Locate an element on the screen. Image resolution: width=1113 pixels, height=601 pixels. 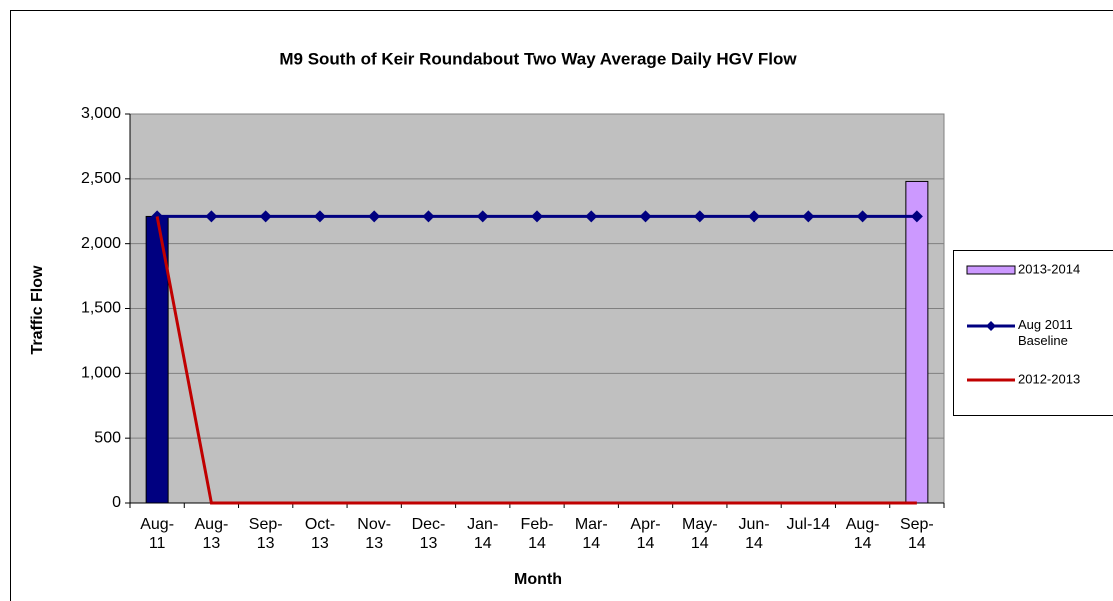
x-tick-label: May-14 is located at coordinates (700, 534).